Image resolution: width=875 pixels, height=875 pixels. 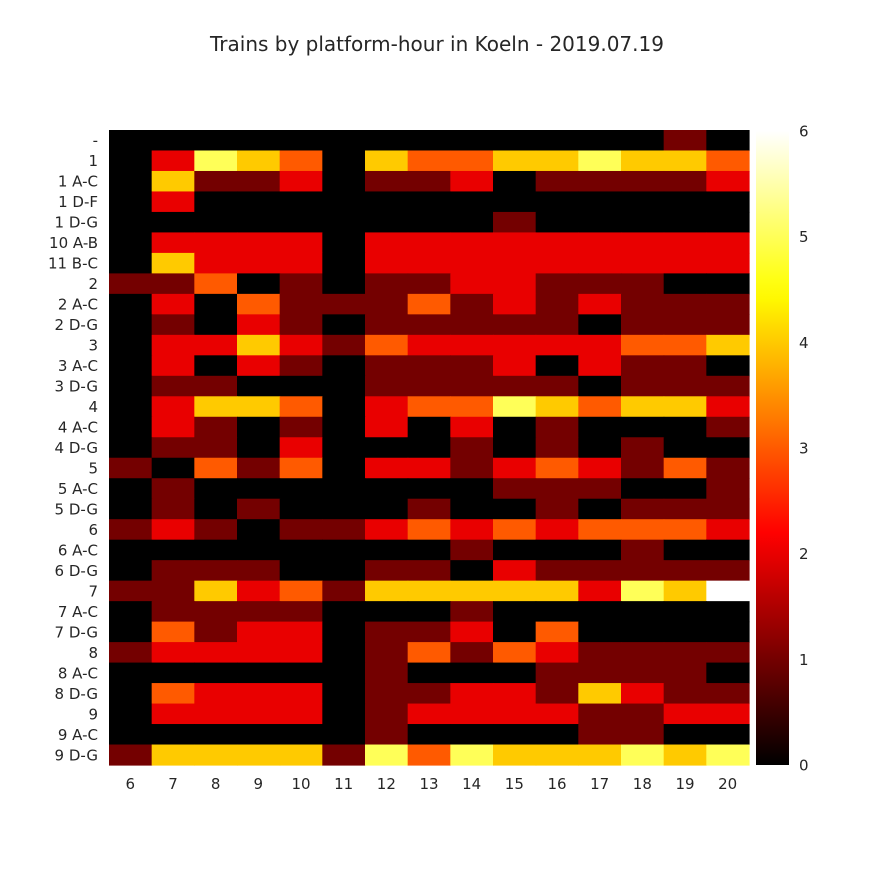 What do you see at coordinates (78, 182) in the screenshot?
I see `y-tick-label: 1 A-C` at bounding box center [78, 182].